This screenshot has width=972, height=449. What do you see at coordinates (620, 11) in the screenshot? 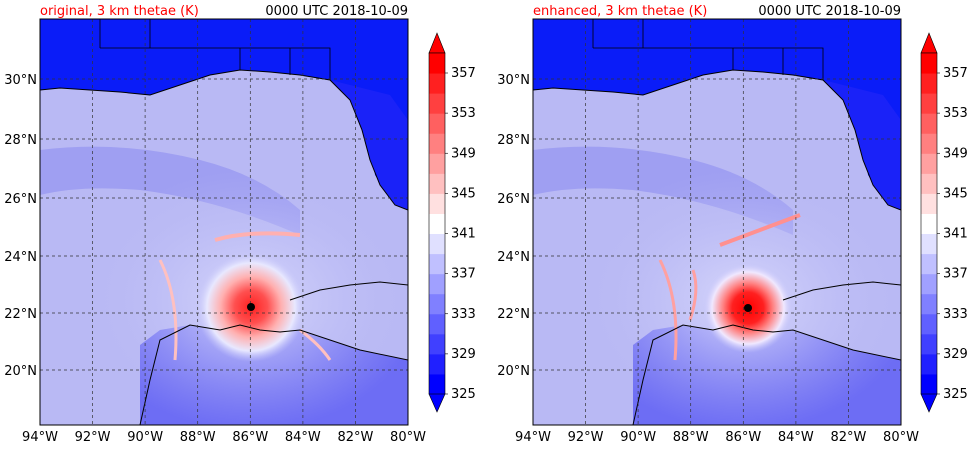
I see `panel-title-left: enhanced, 3 km thetae (K)` at bounding box center [620, 11].